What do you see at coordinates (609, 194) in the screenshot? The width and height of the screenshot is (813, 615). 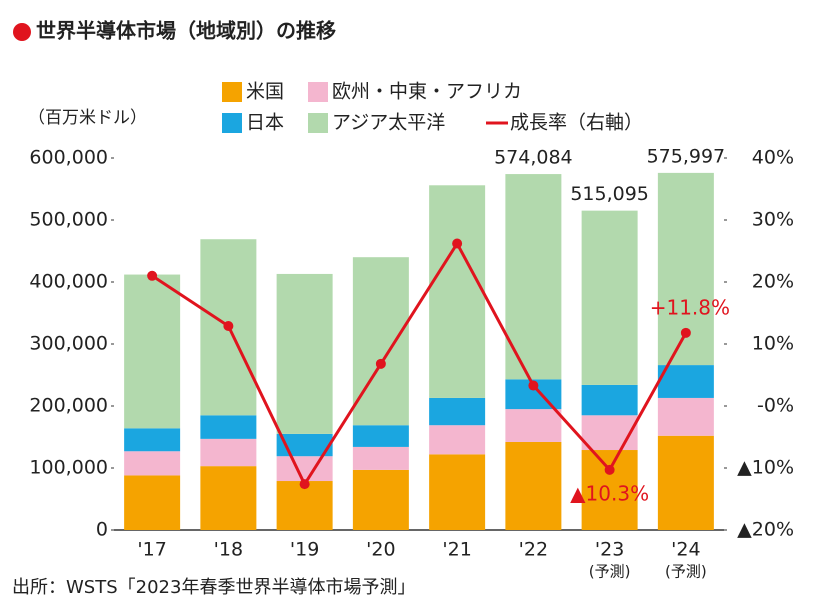 I see `total-label: 515,095` at bounding box center [609, 194].